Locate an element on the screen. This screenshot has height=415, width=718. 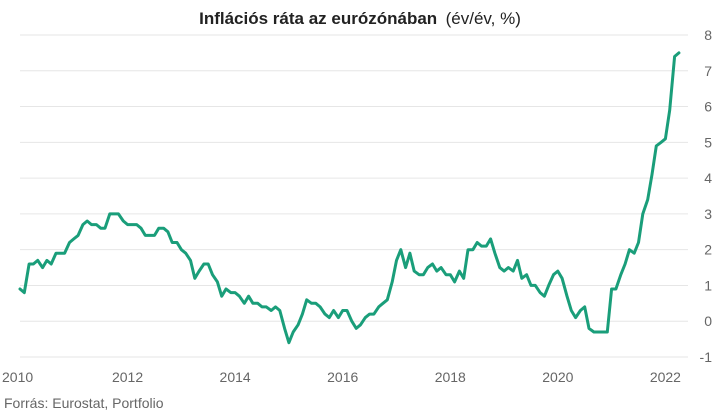
y-tick-label: 6 is located at coordinates (708, 107).